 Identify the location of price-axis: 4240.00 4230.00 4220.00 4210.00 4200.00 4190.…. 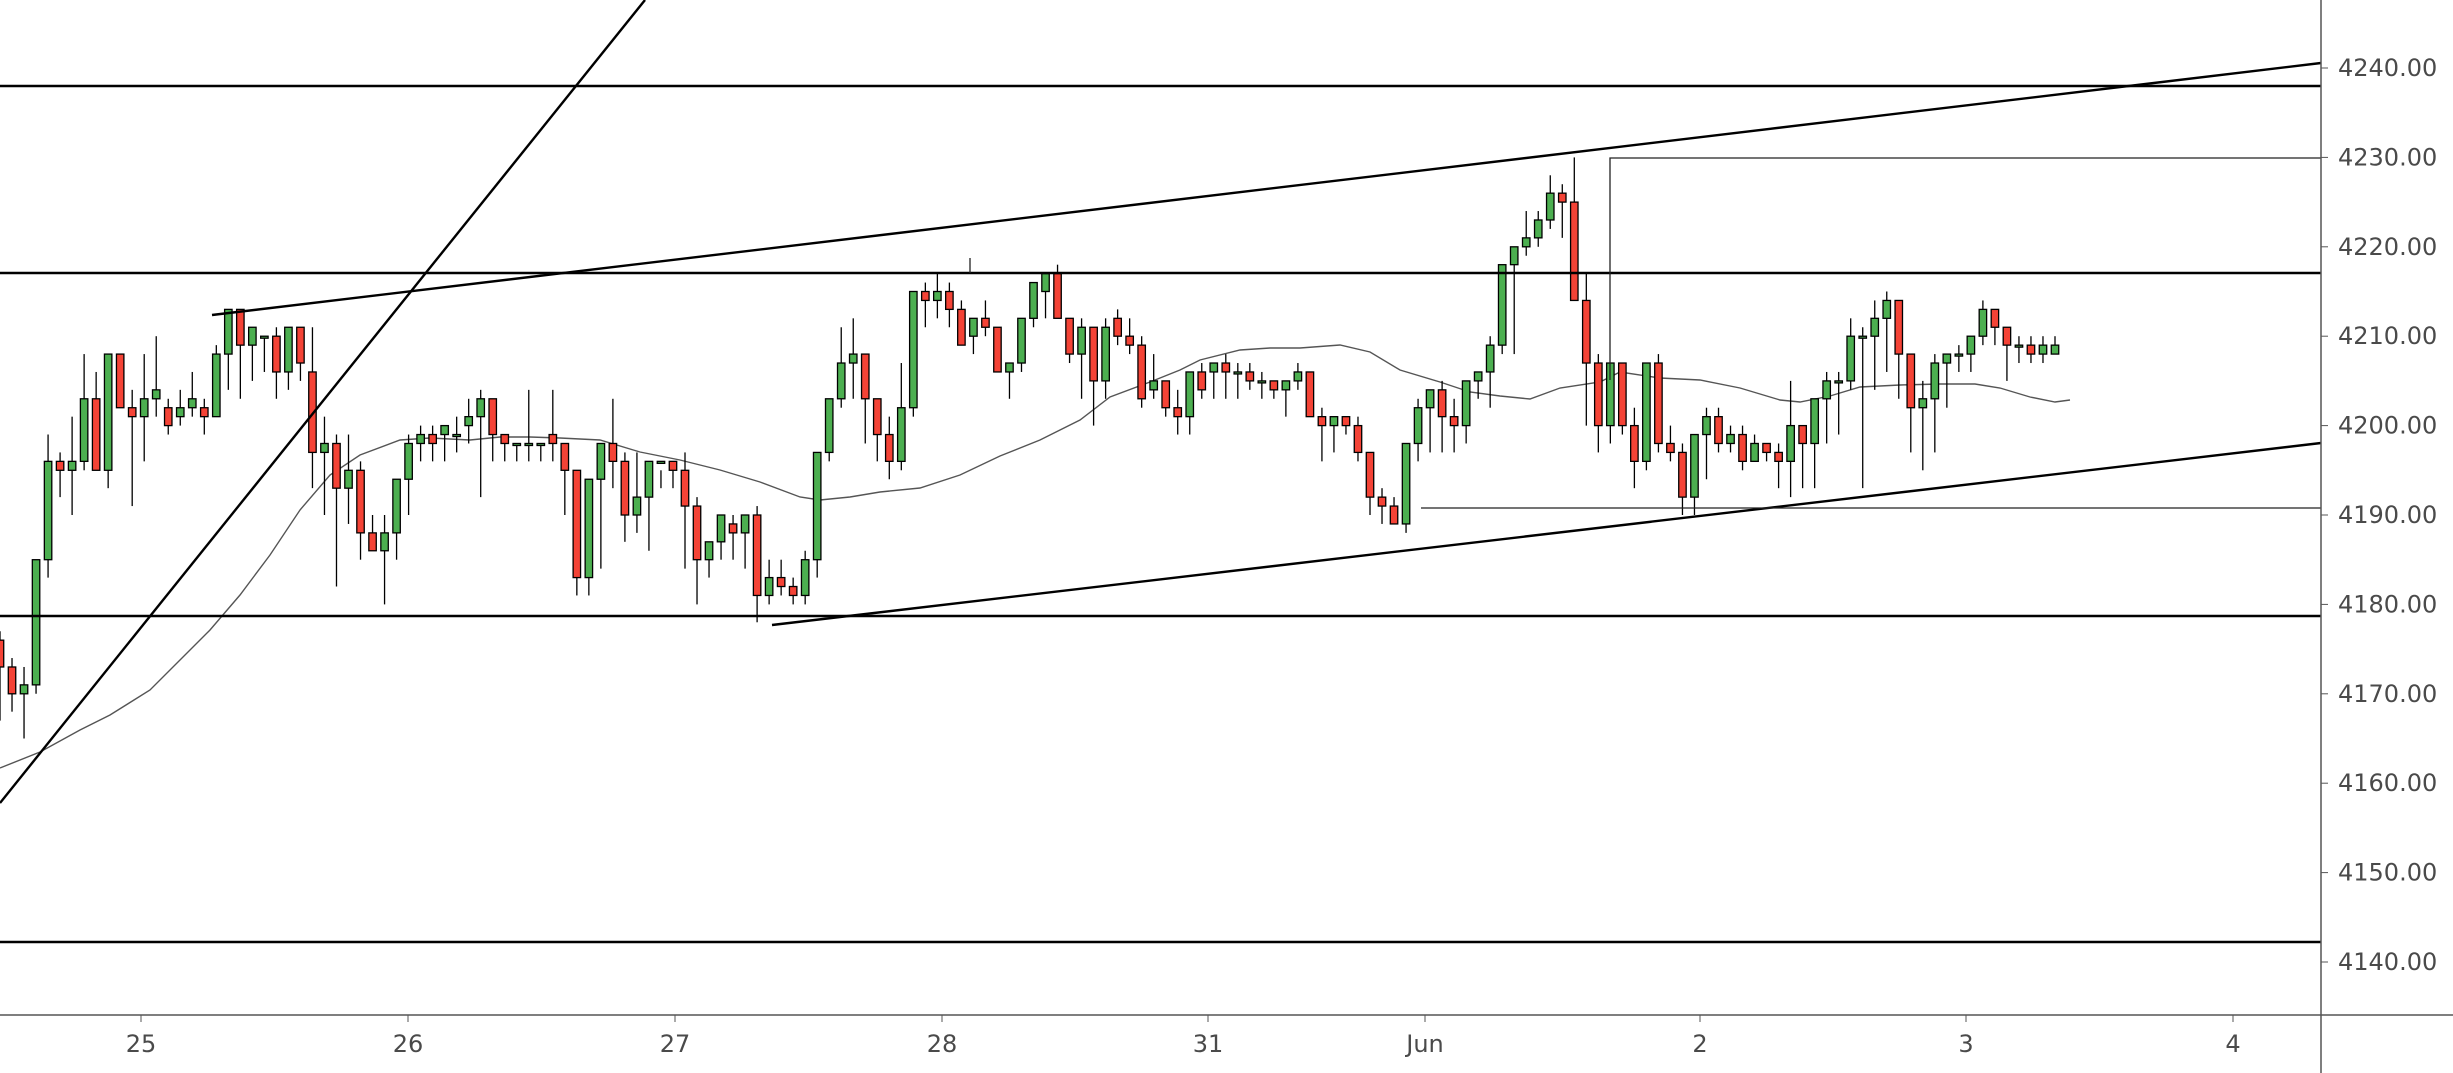
(2379, 515).